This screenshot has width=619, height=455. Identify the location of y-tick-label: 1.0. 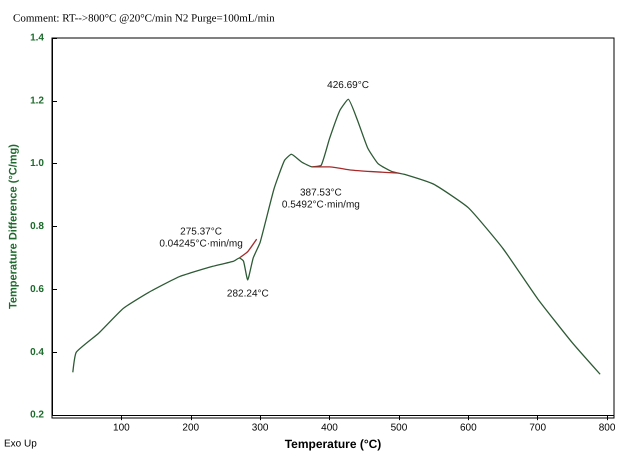
(37, 164).